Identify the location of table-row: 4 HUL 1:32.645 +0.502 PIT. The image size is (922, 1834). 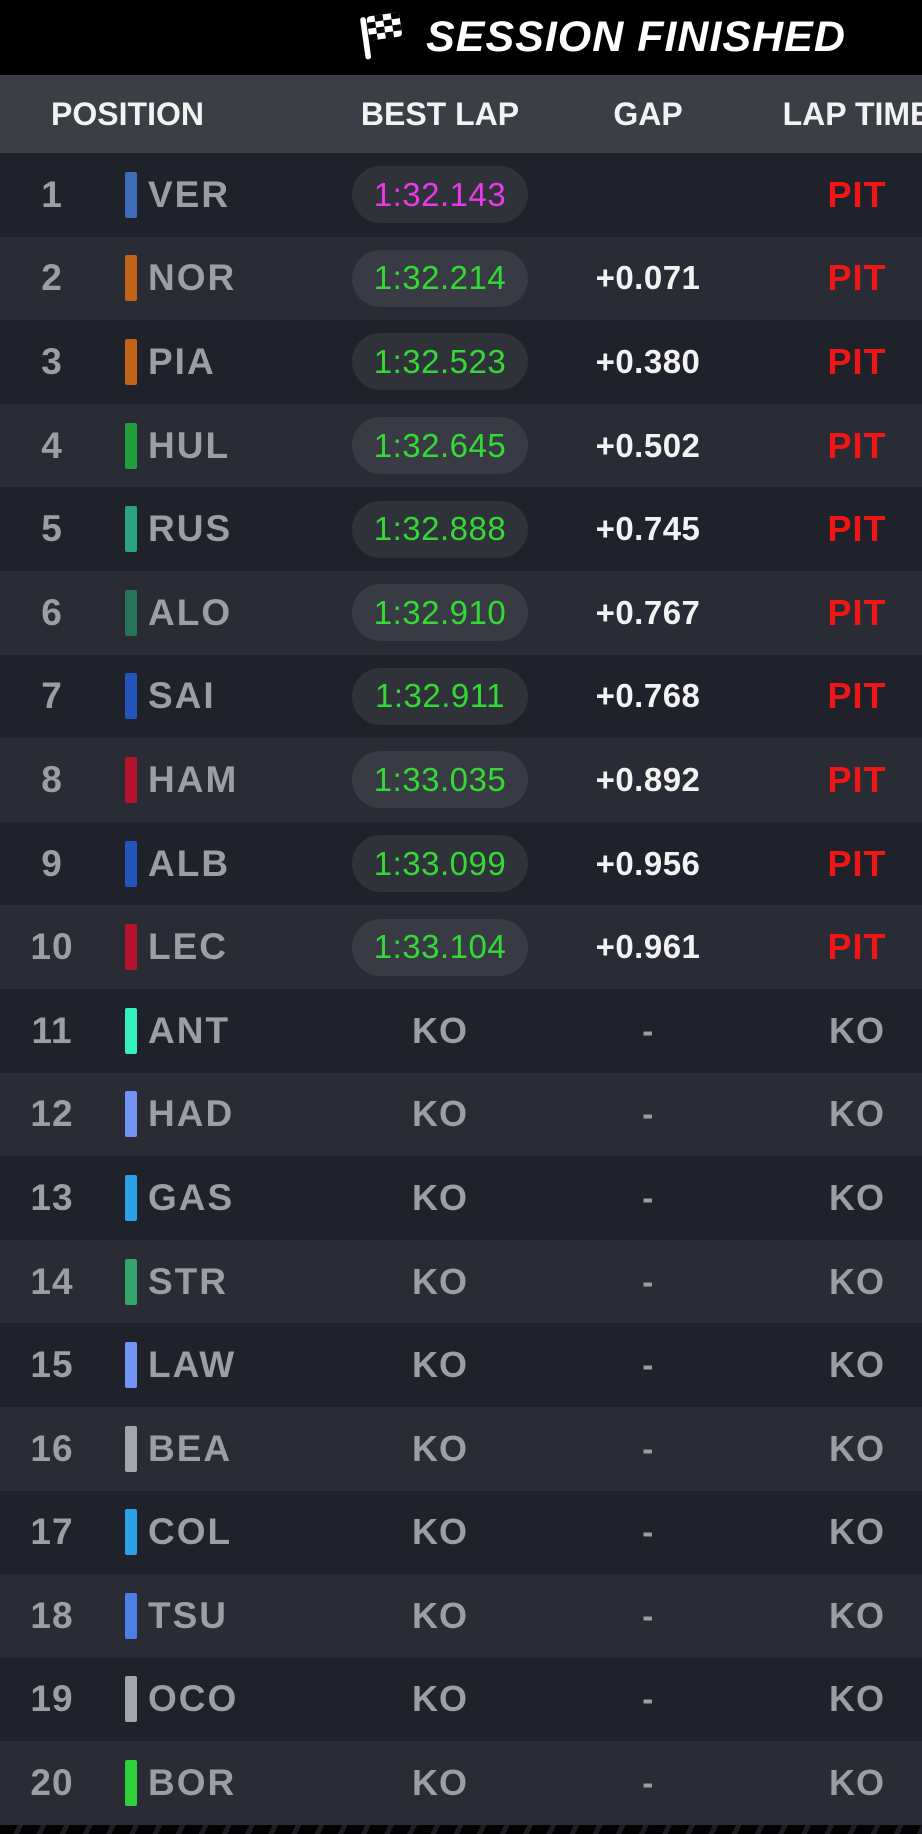
(461, 445).